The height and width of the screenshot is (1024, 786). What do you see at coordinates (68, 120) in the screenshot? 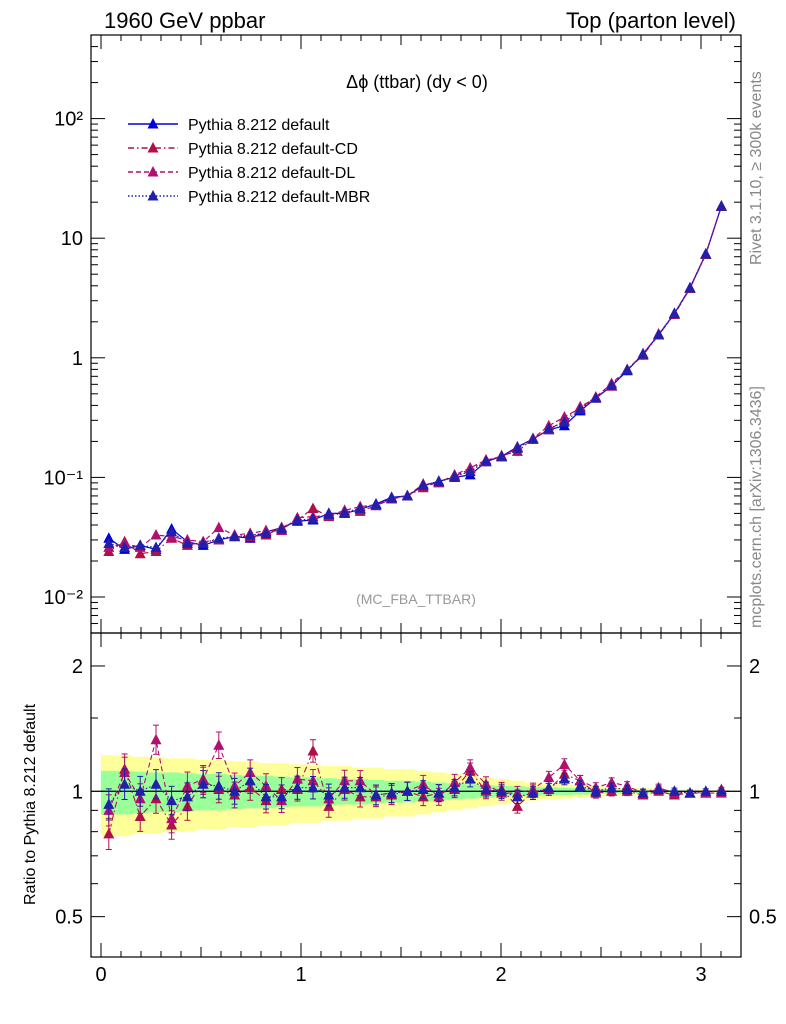
I see `main-y-tick-label: 10²` at bounding box center [68, 120].